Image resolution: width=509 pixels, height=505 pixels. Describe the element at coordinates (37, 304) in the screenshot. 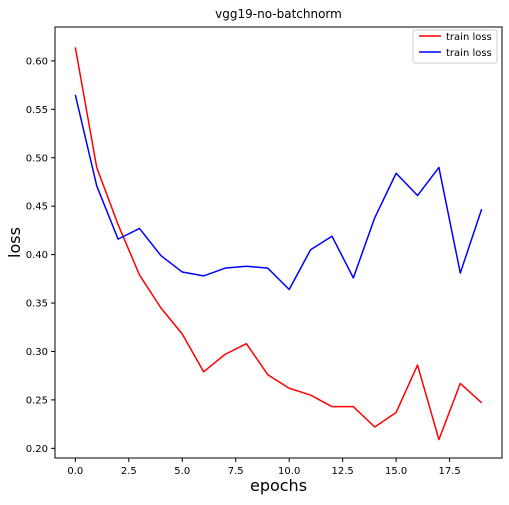

I see `y-tick-label: 0.35` at that location.